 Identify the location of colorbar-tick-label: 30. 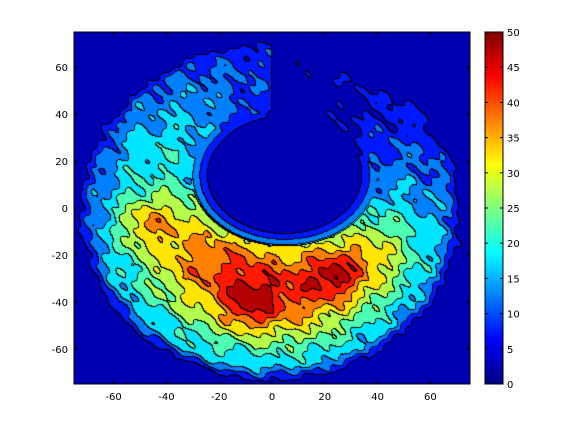
(513, 174).